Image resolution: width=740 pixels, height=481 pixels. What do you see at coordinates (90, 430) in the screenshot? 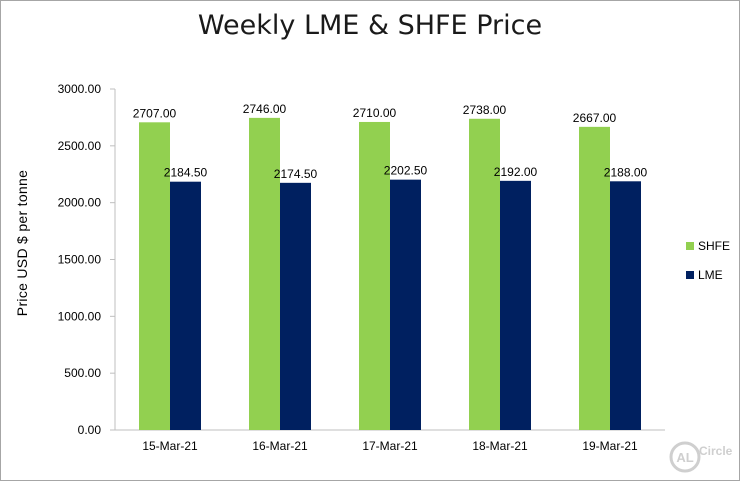
I see `y-tick-label: 0.00` at bounding box center [90, 430].